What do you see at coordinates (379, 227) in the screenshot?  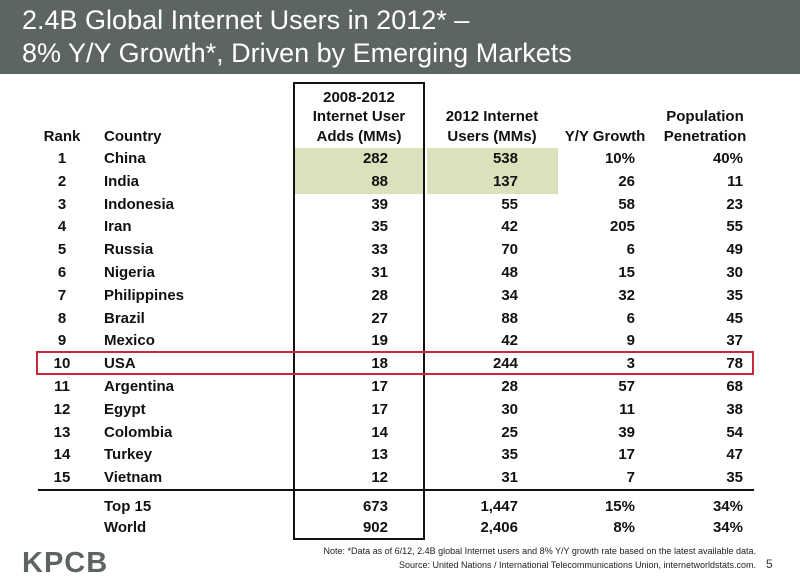 I see `cell-adds: 35` at bounding box center [379, 227].